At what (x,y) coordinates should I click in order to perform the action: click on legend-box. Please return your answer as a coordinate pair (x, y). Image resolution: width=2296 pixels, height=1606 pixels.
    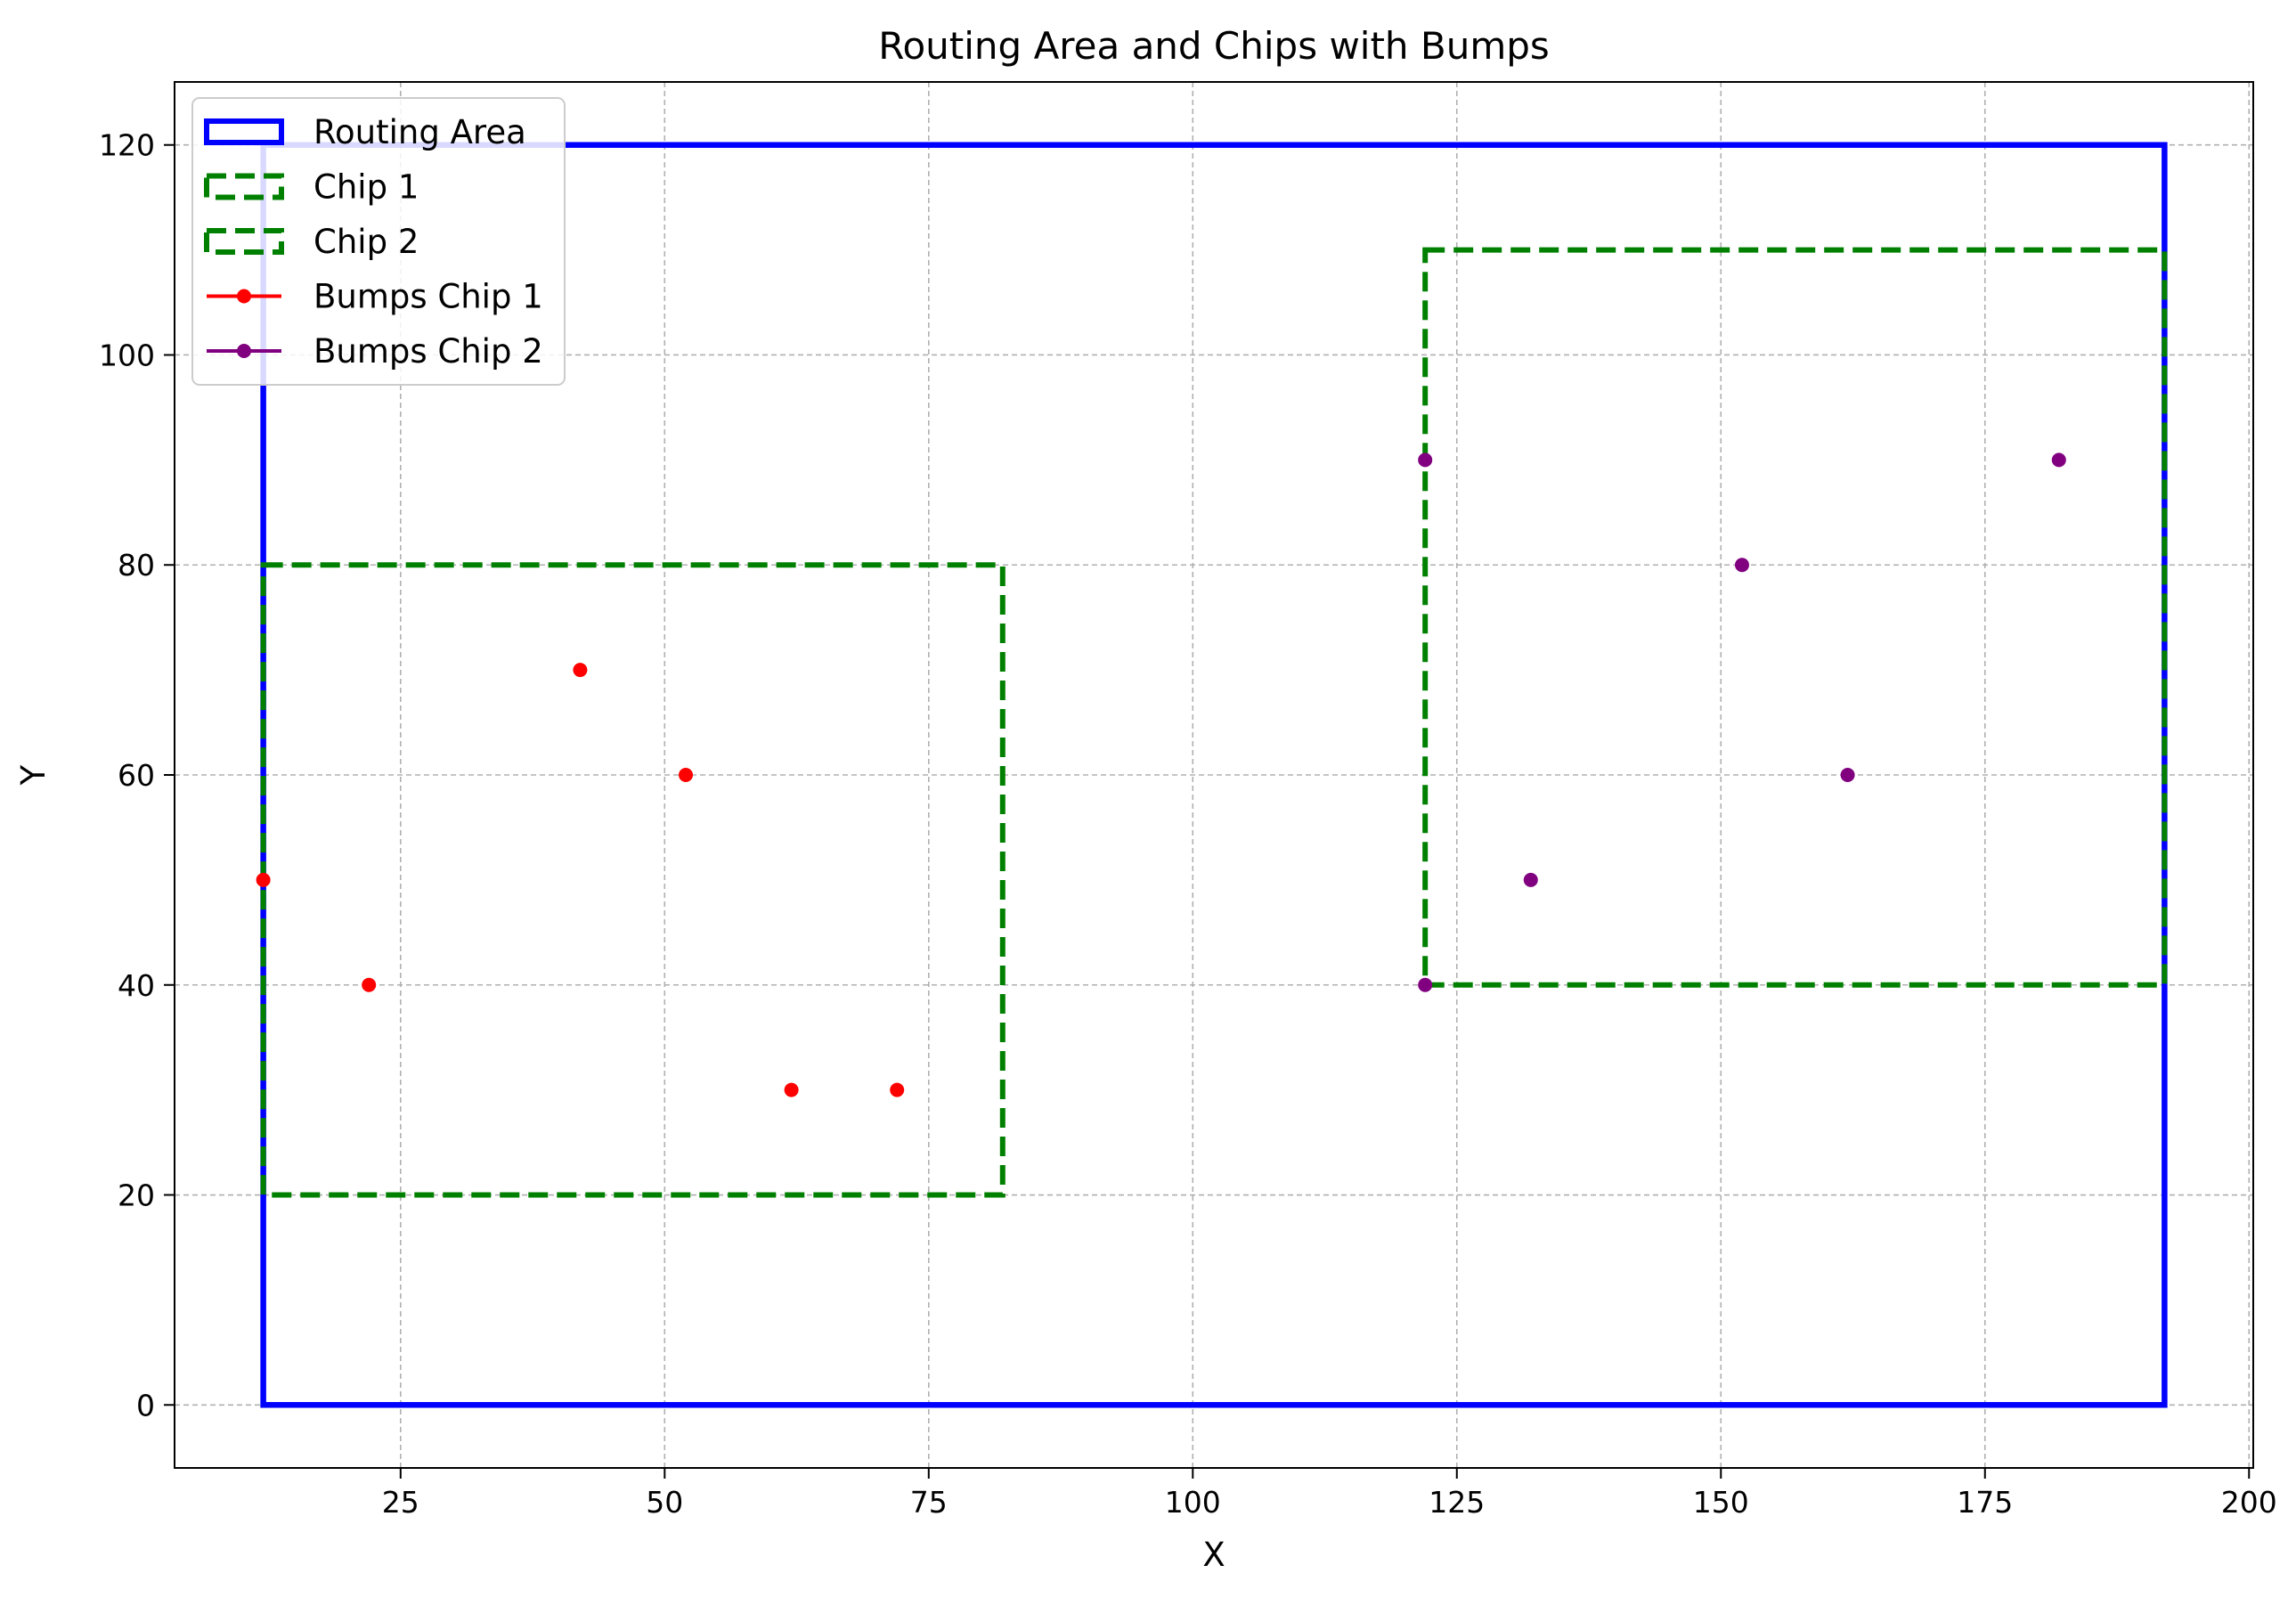
    Looking at the image, I should click on (378, 241).